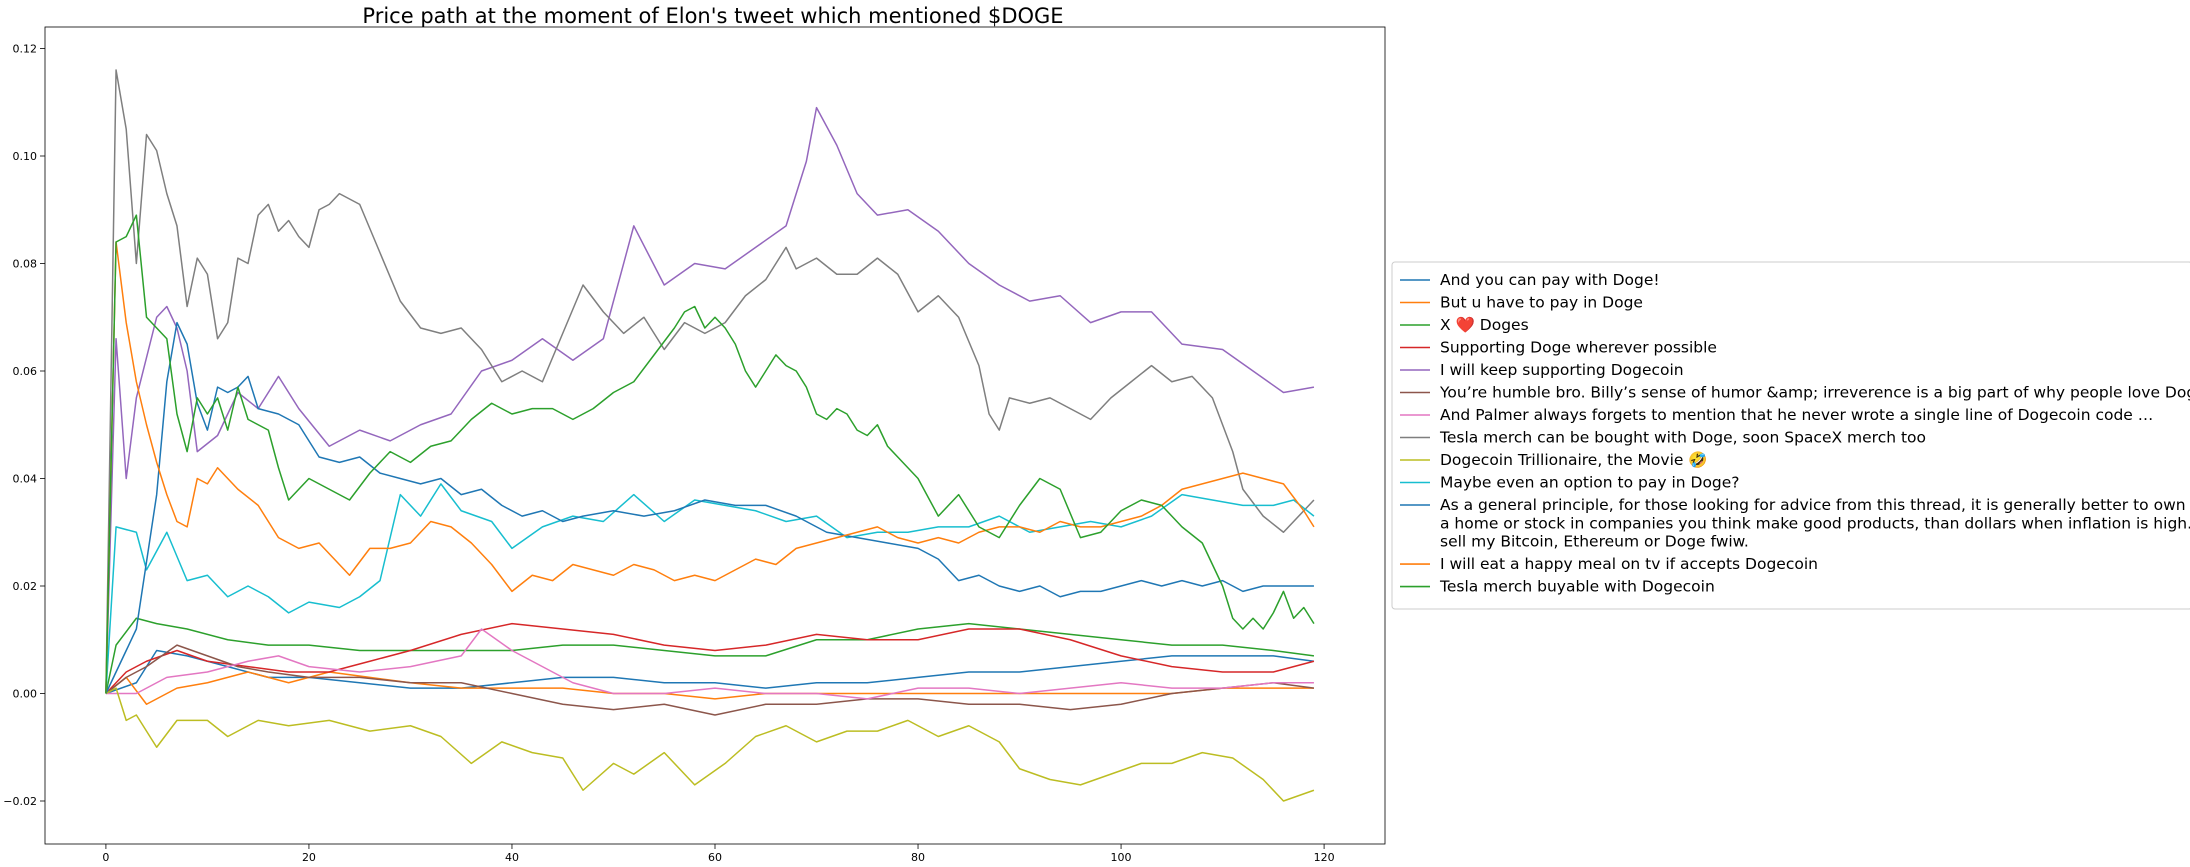 The image size is (2190, 867). What do you see at coordinates (1121, 857) in the screenshot?
I see `x-tick-label: 100` at bounding box center [1121, 857].